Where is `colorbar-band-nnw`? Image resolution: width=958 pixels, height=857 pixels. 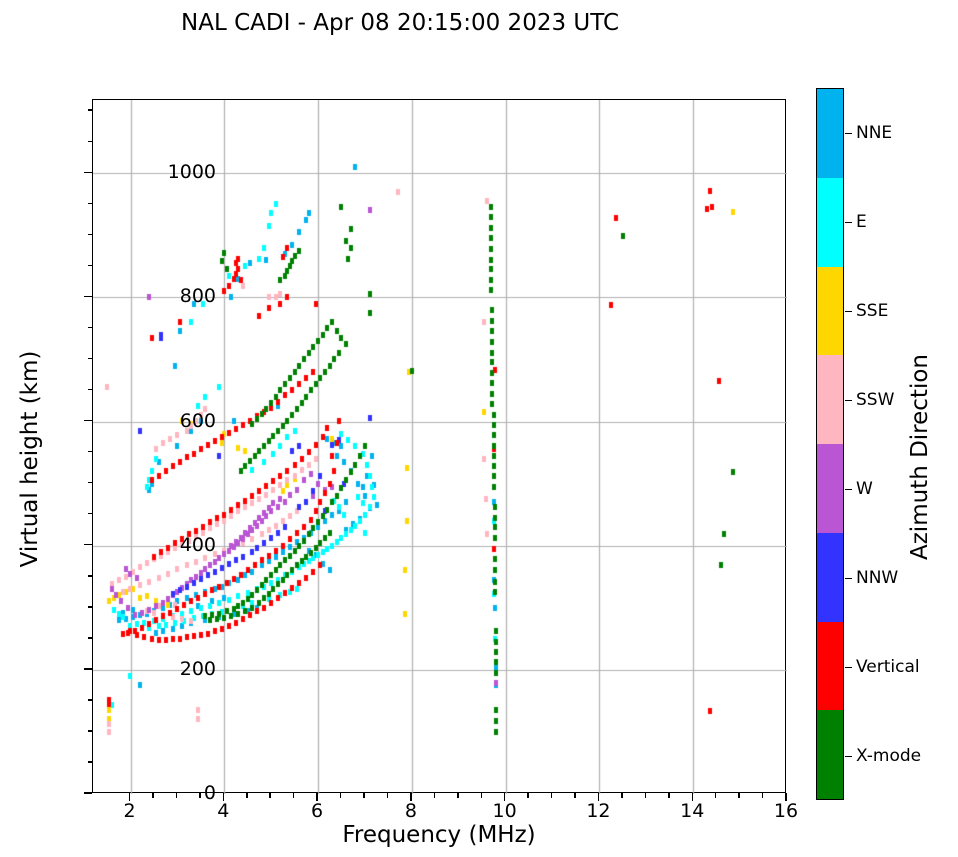 colorbar-band-nnw is located at coordinates (830, 577).